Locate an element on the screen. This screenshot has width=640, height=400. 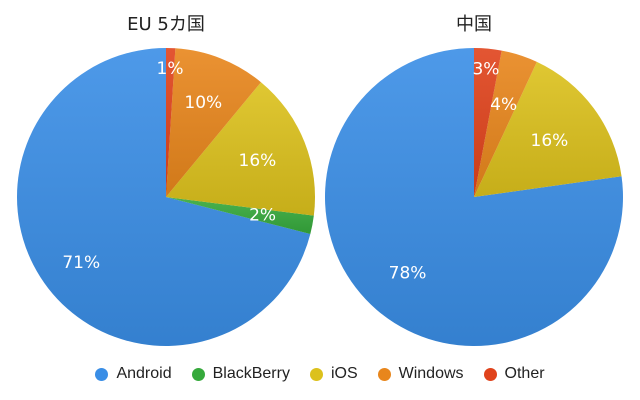
legend-item-ios: iOS is located at coordinates (333, 374).